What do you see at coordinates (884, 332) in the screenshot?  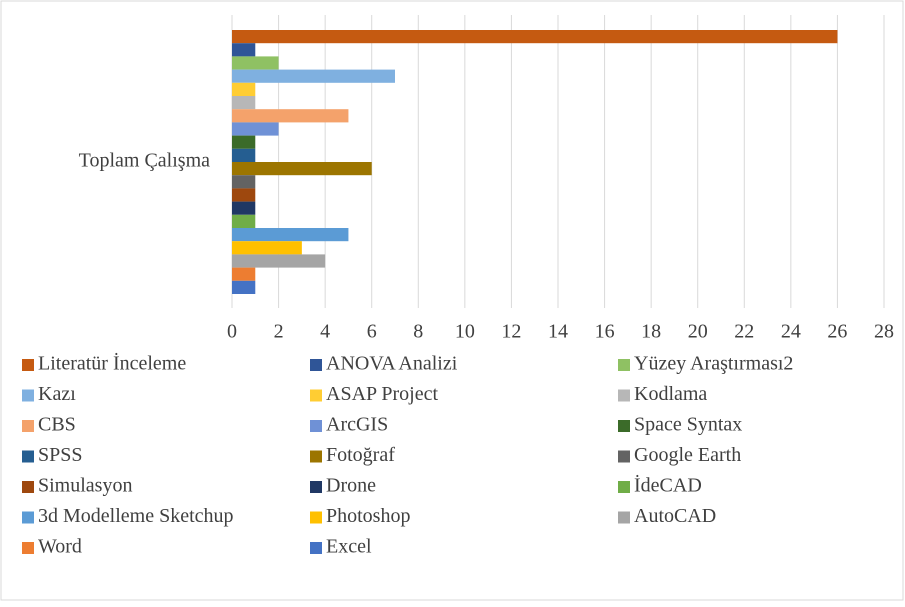 I see `x-tick-label: 28` at bounding box center [884, 332].